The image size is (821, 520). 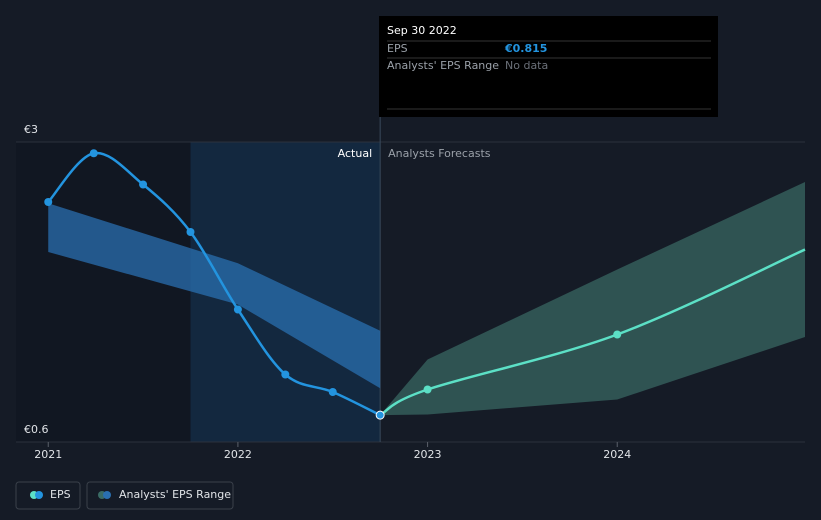 I want to click on y-tick-label: €0.6, so click(x=36, y=429).